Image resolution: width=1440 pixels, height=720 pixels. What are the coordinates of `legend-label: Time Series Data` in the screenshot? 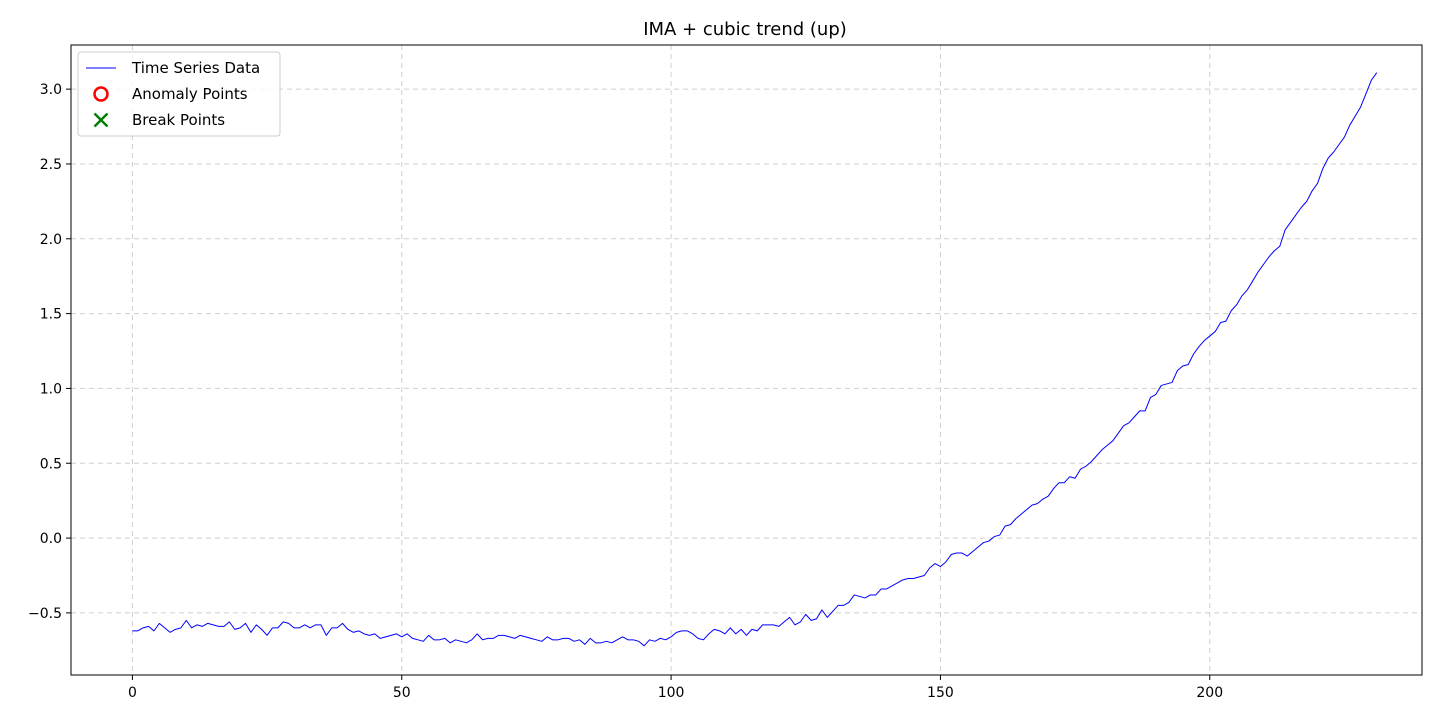 It's located at (195, 68).